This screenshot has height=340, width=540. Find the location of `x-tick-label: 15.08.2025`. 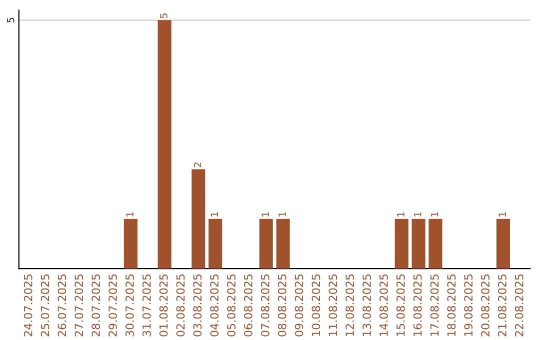

x-tick-label: 15.08.2025 is located at coordinates (400, 305).